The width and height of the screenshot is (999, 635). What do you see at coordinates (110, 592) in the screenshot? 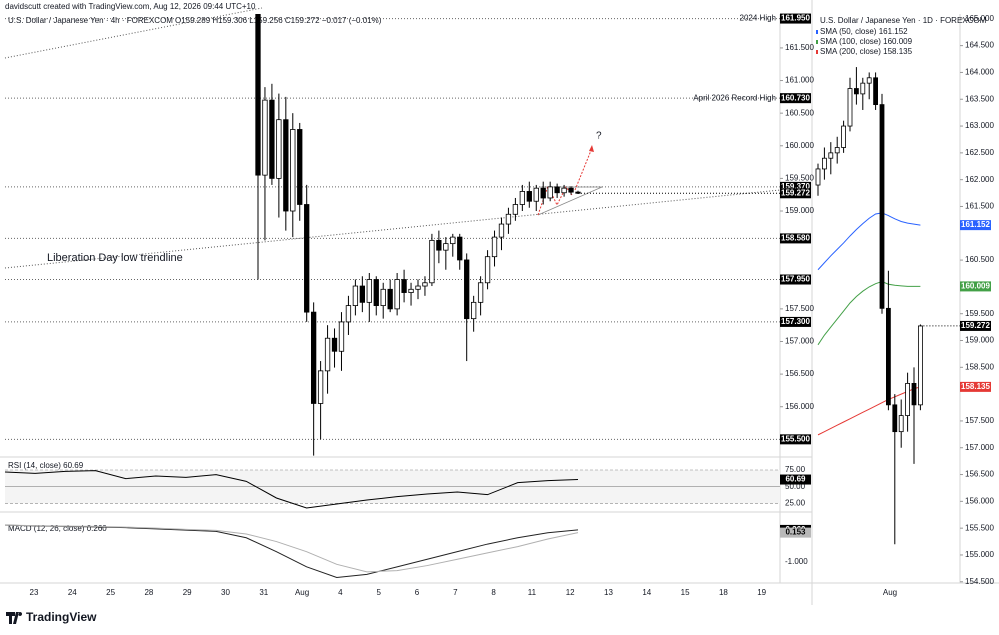
I see `x-tick-label: 25` at bounding box center [110, 592].